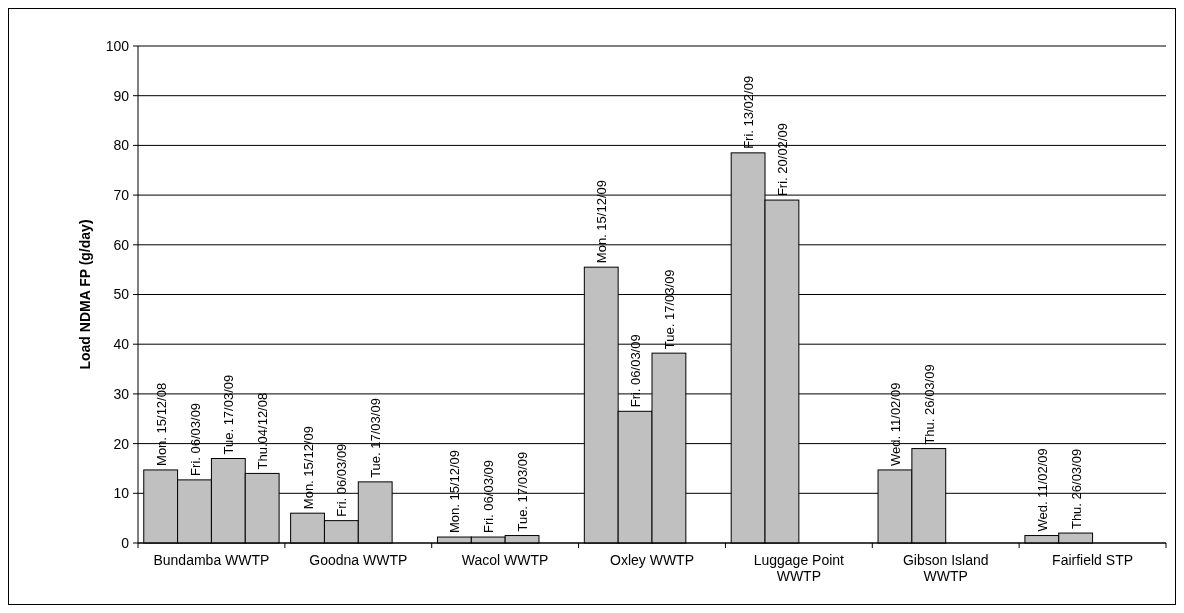 This screenshot has width=1184, height=613. What do you see at coordinates (121, 393) in the screenshot?
I see `y-tick-label: 30` at bounding box center [121, 393].